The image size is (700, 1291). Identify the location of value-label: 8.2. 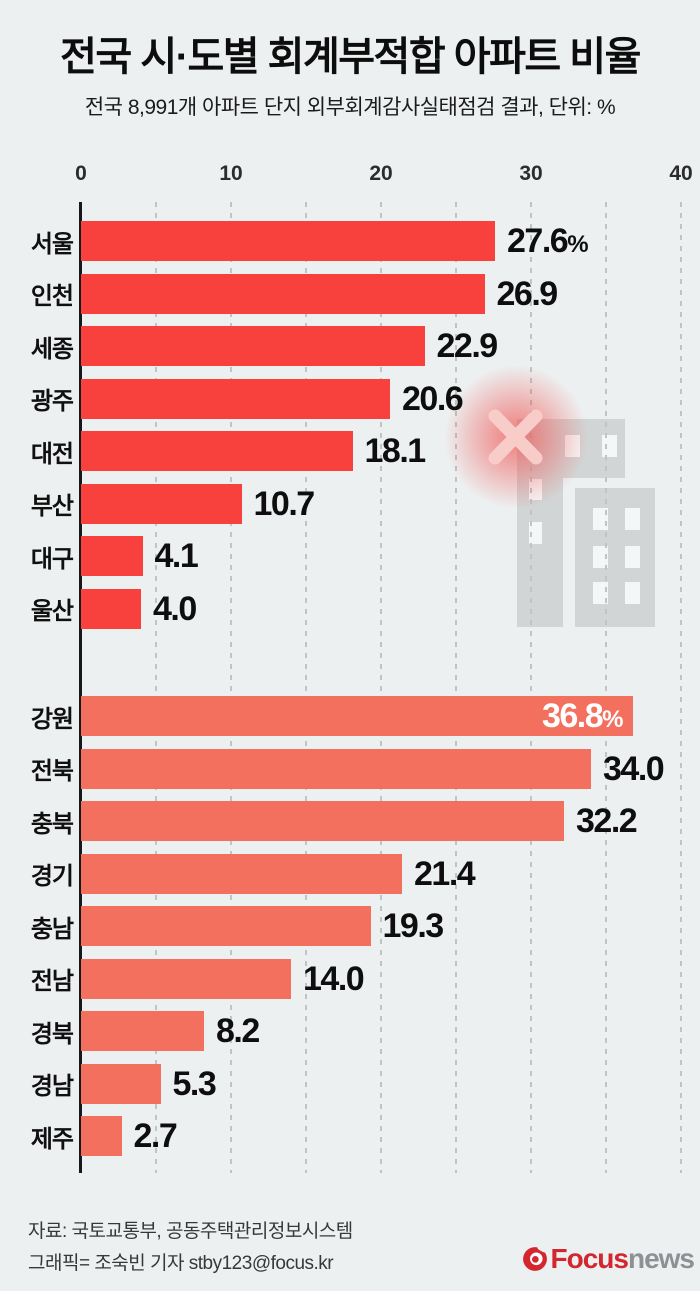
(238, 1031).